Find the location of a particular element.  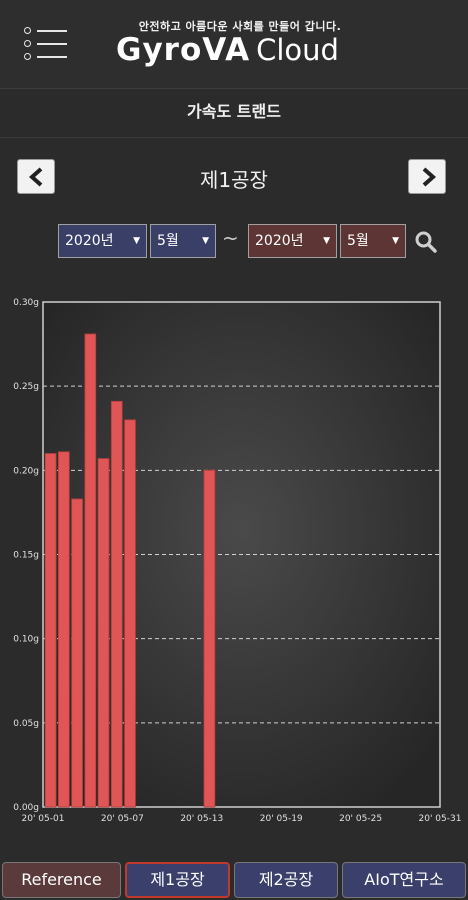

next-factory-button is located at coordinates (427, 176).